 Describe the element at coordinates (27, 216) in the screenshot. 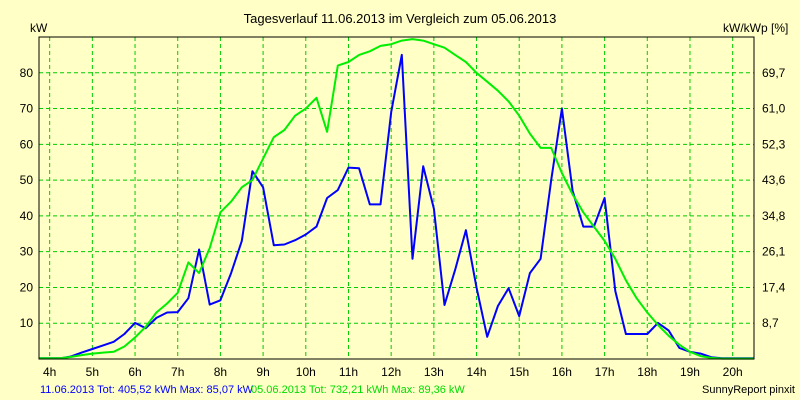

I see `y-tick-label-left: 40` at that location.